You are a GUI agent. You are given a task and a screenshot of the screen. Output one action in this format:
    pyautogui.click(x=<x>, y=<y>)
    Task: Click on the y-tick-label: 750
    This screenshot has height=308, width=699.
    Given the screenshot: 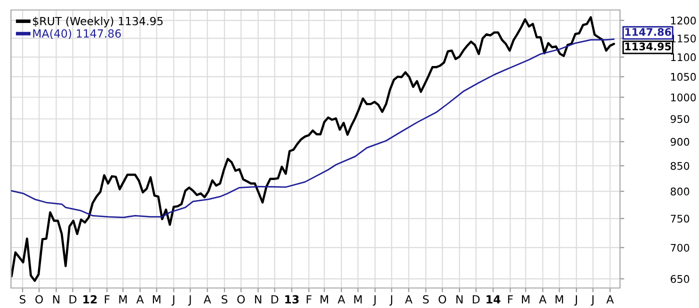 What is the action you would take?
    pyautogui.click(x=680, y=218)
    